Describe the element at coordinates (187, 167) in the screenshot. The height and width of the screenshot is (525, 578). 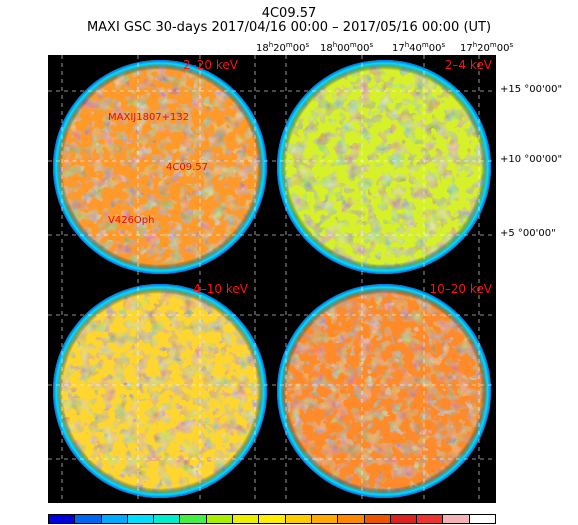
I see `source-label-4c0957: 4C09.57` at that location.